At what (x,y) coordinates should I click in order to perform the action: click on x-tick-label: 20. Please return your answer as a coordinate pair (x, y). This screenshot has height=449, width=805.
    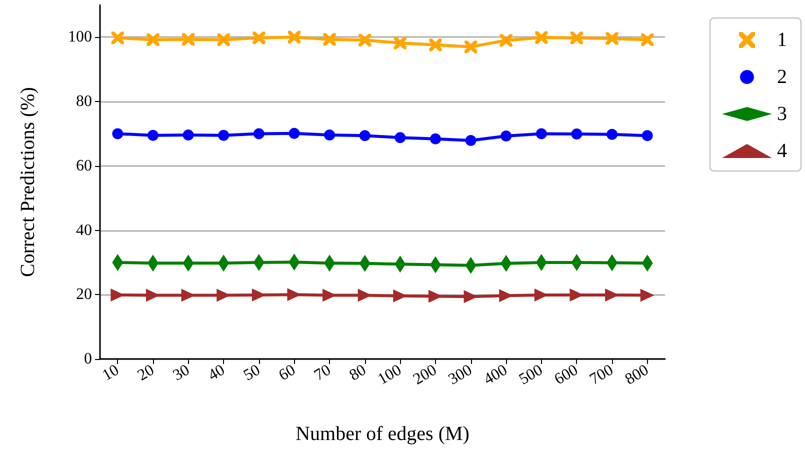
    Looking at the image, I should click on (146, 373).